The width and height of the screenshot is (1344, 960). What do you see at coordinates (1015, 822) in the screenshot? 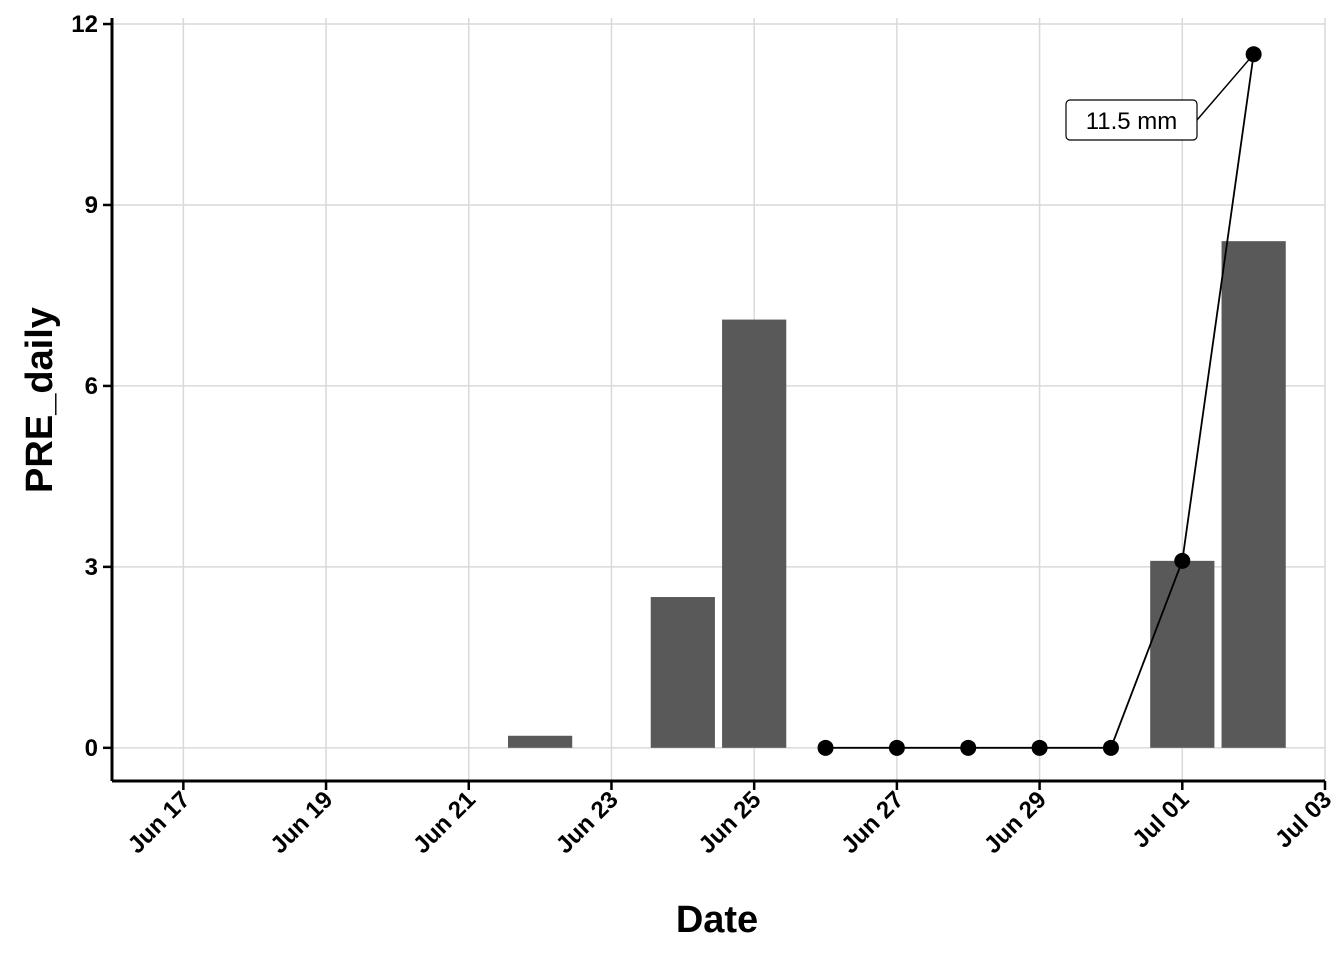
I see `x-tick-label: Jun 29` at bounding box center [1015, 822].